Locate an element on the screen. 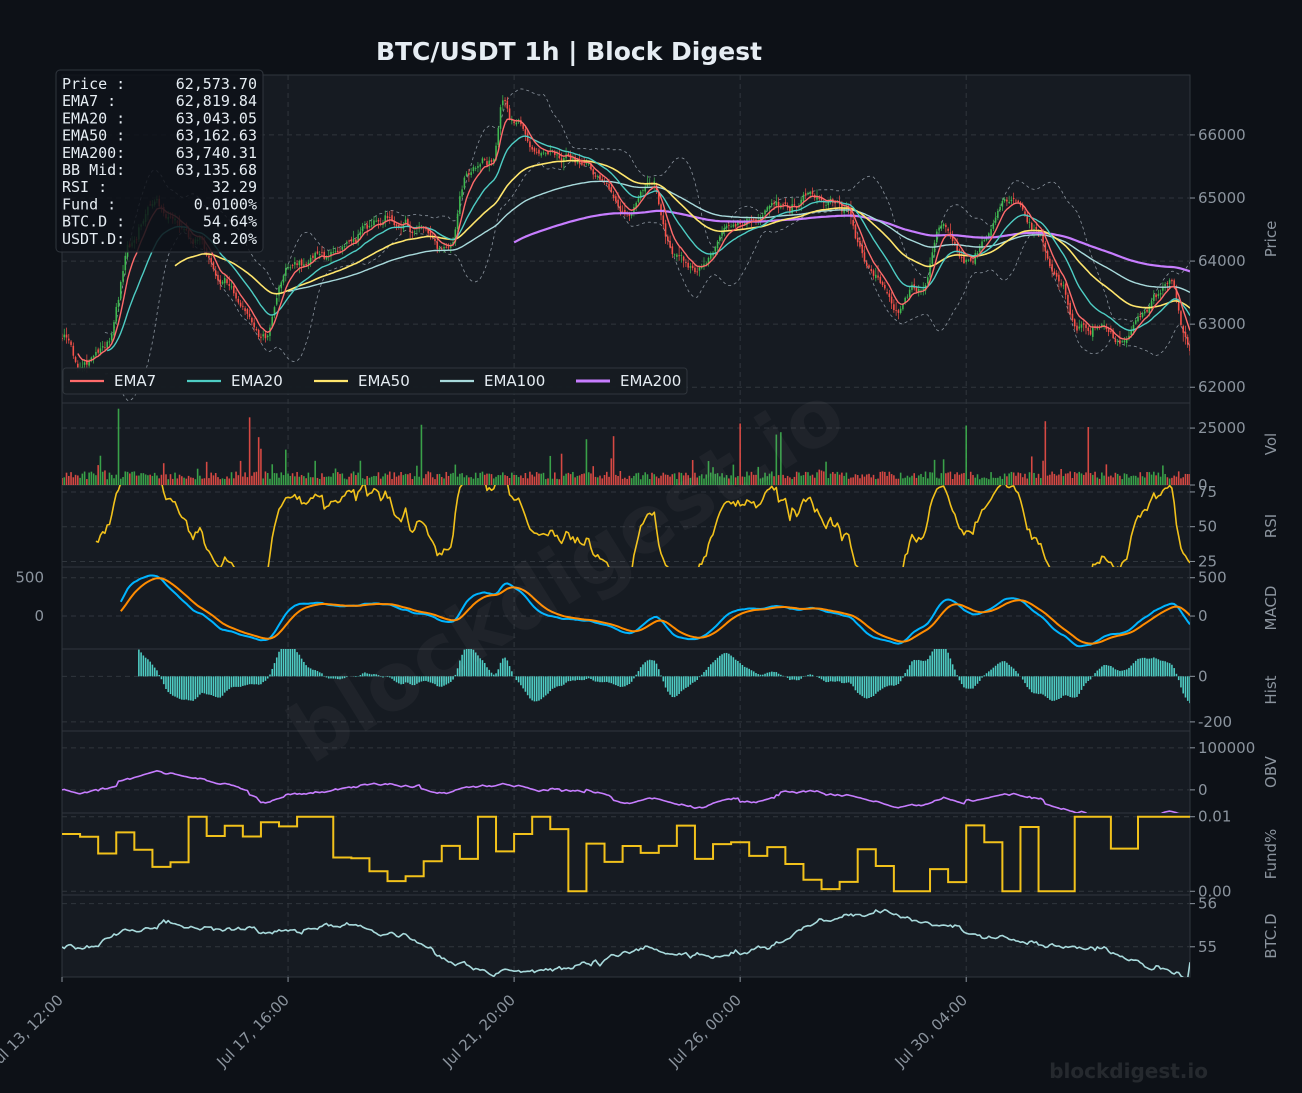 Image resolution: width=1302 pixels, height=1093 pixels. obv-line is located at coordinates (621, 791).